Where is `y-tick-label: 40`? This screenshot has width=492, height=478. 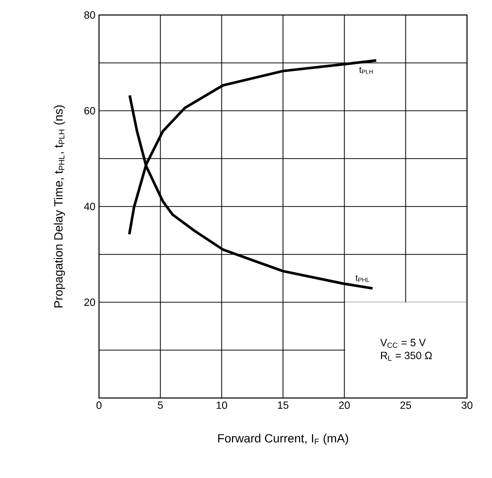 y-tick-label: 40 is located at coordinates (90, 206).